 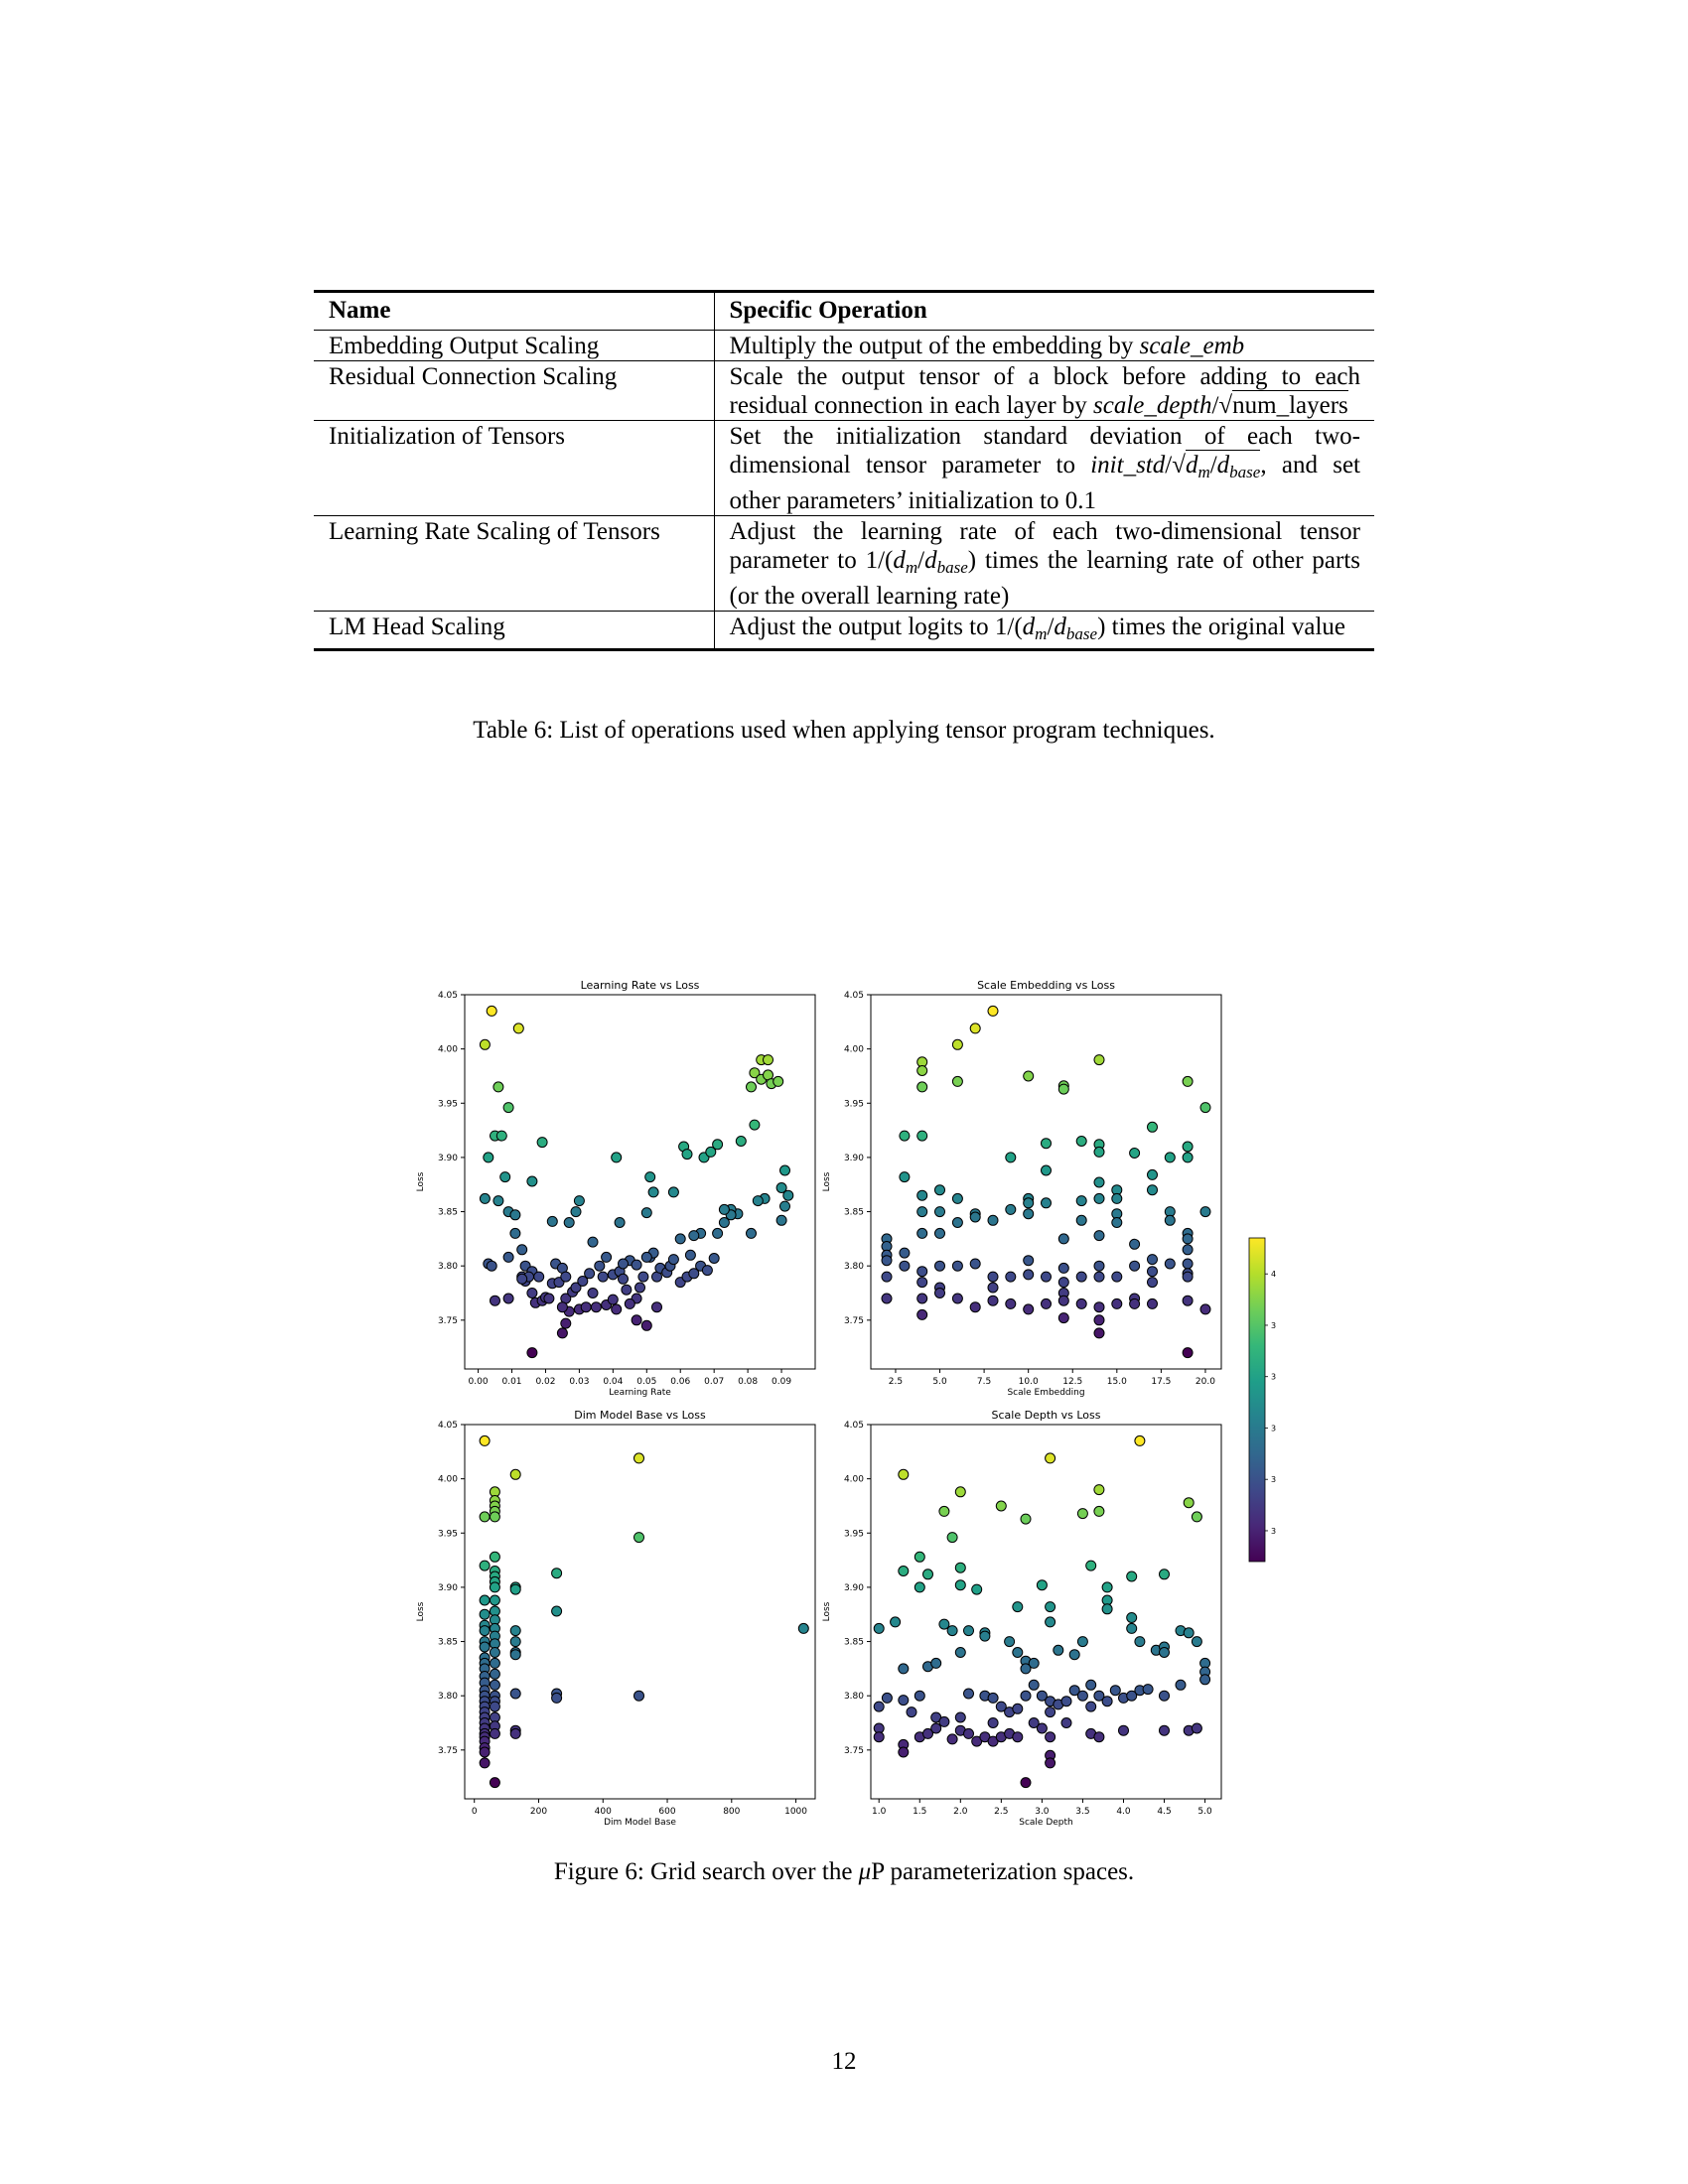 What do you see at coordinates (479, 1382) in the screenshot?
I see `x-tick-label: 0.00` at bounding box center [479, 1382].